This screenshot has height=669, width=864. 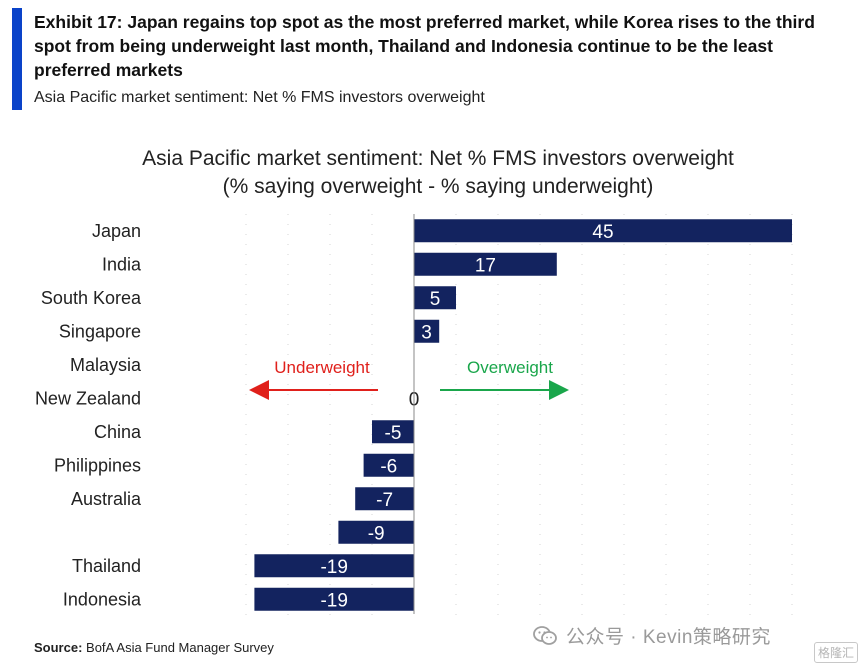 What do you see at coordinates (91, 298) in the screenshot?
I see `category-label: South Korea` at bounding box center [91, 298].